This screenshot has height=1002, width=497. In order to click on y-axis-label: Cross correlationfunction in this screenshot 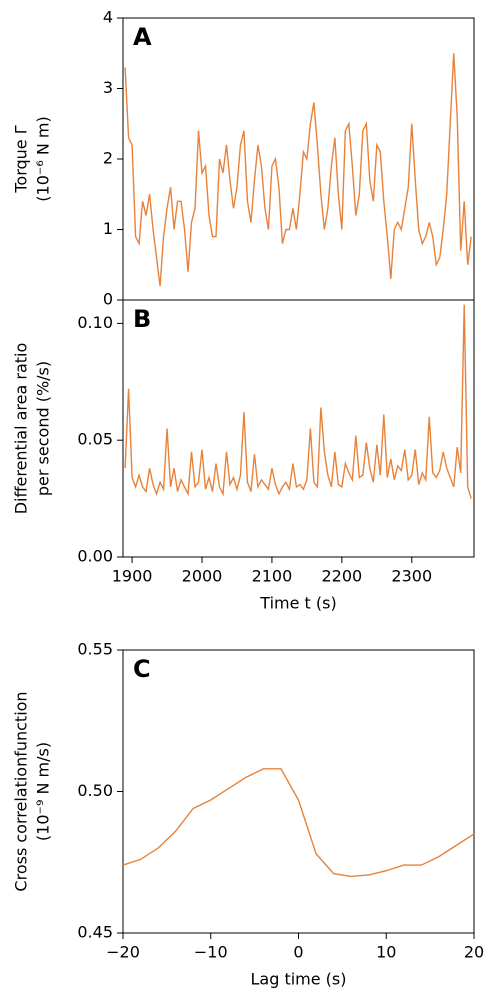, I will do `click(21, 791)`.